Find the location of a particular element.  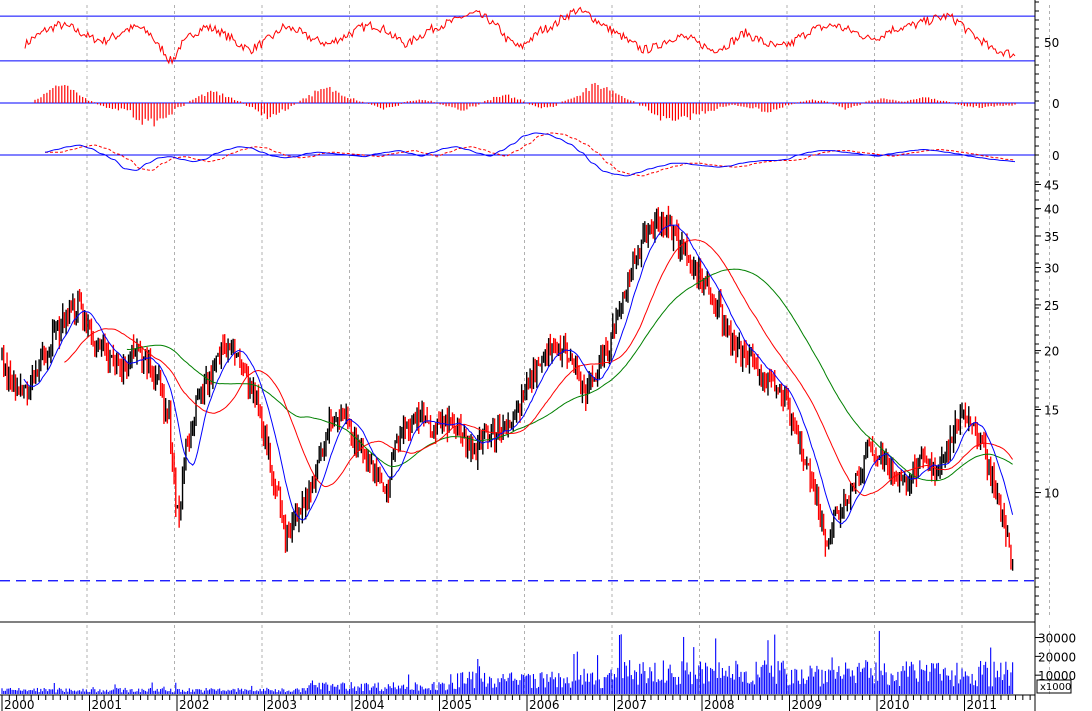

x-tick-label: 2007 is located at coordinates (632, 704).